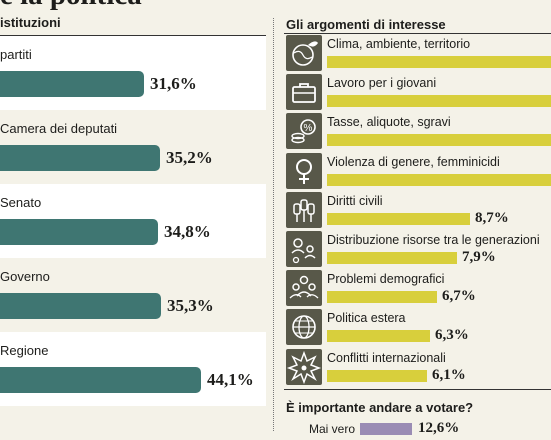 Image resolution: width=551 pixels, height=440 pixels. What do you see at coordinates (187, 231) in the screenshot?
I see `institution-value-label: 34,8%` at bounding box center [187, 231].